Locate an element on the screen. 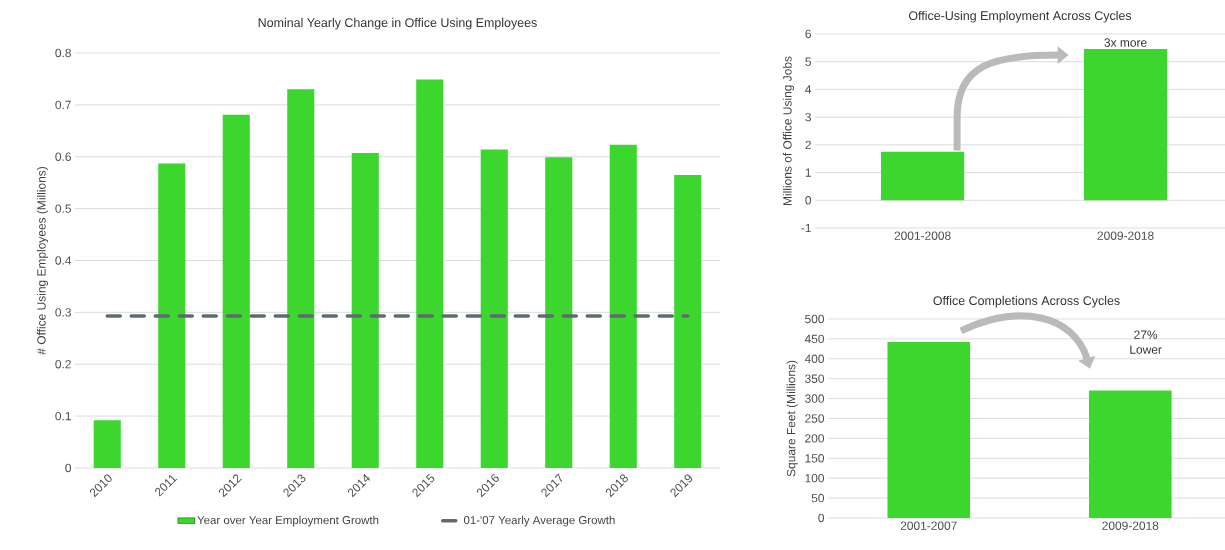 This screenshot has height=550, width=1225. y-tick-label: 0.3 is located at coordinates (63, 312).